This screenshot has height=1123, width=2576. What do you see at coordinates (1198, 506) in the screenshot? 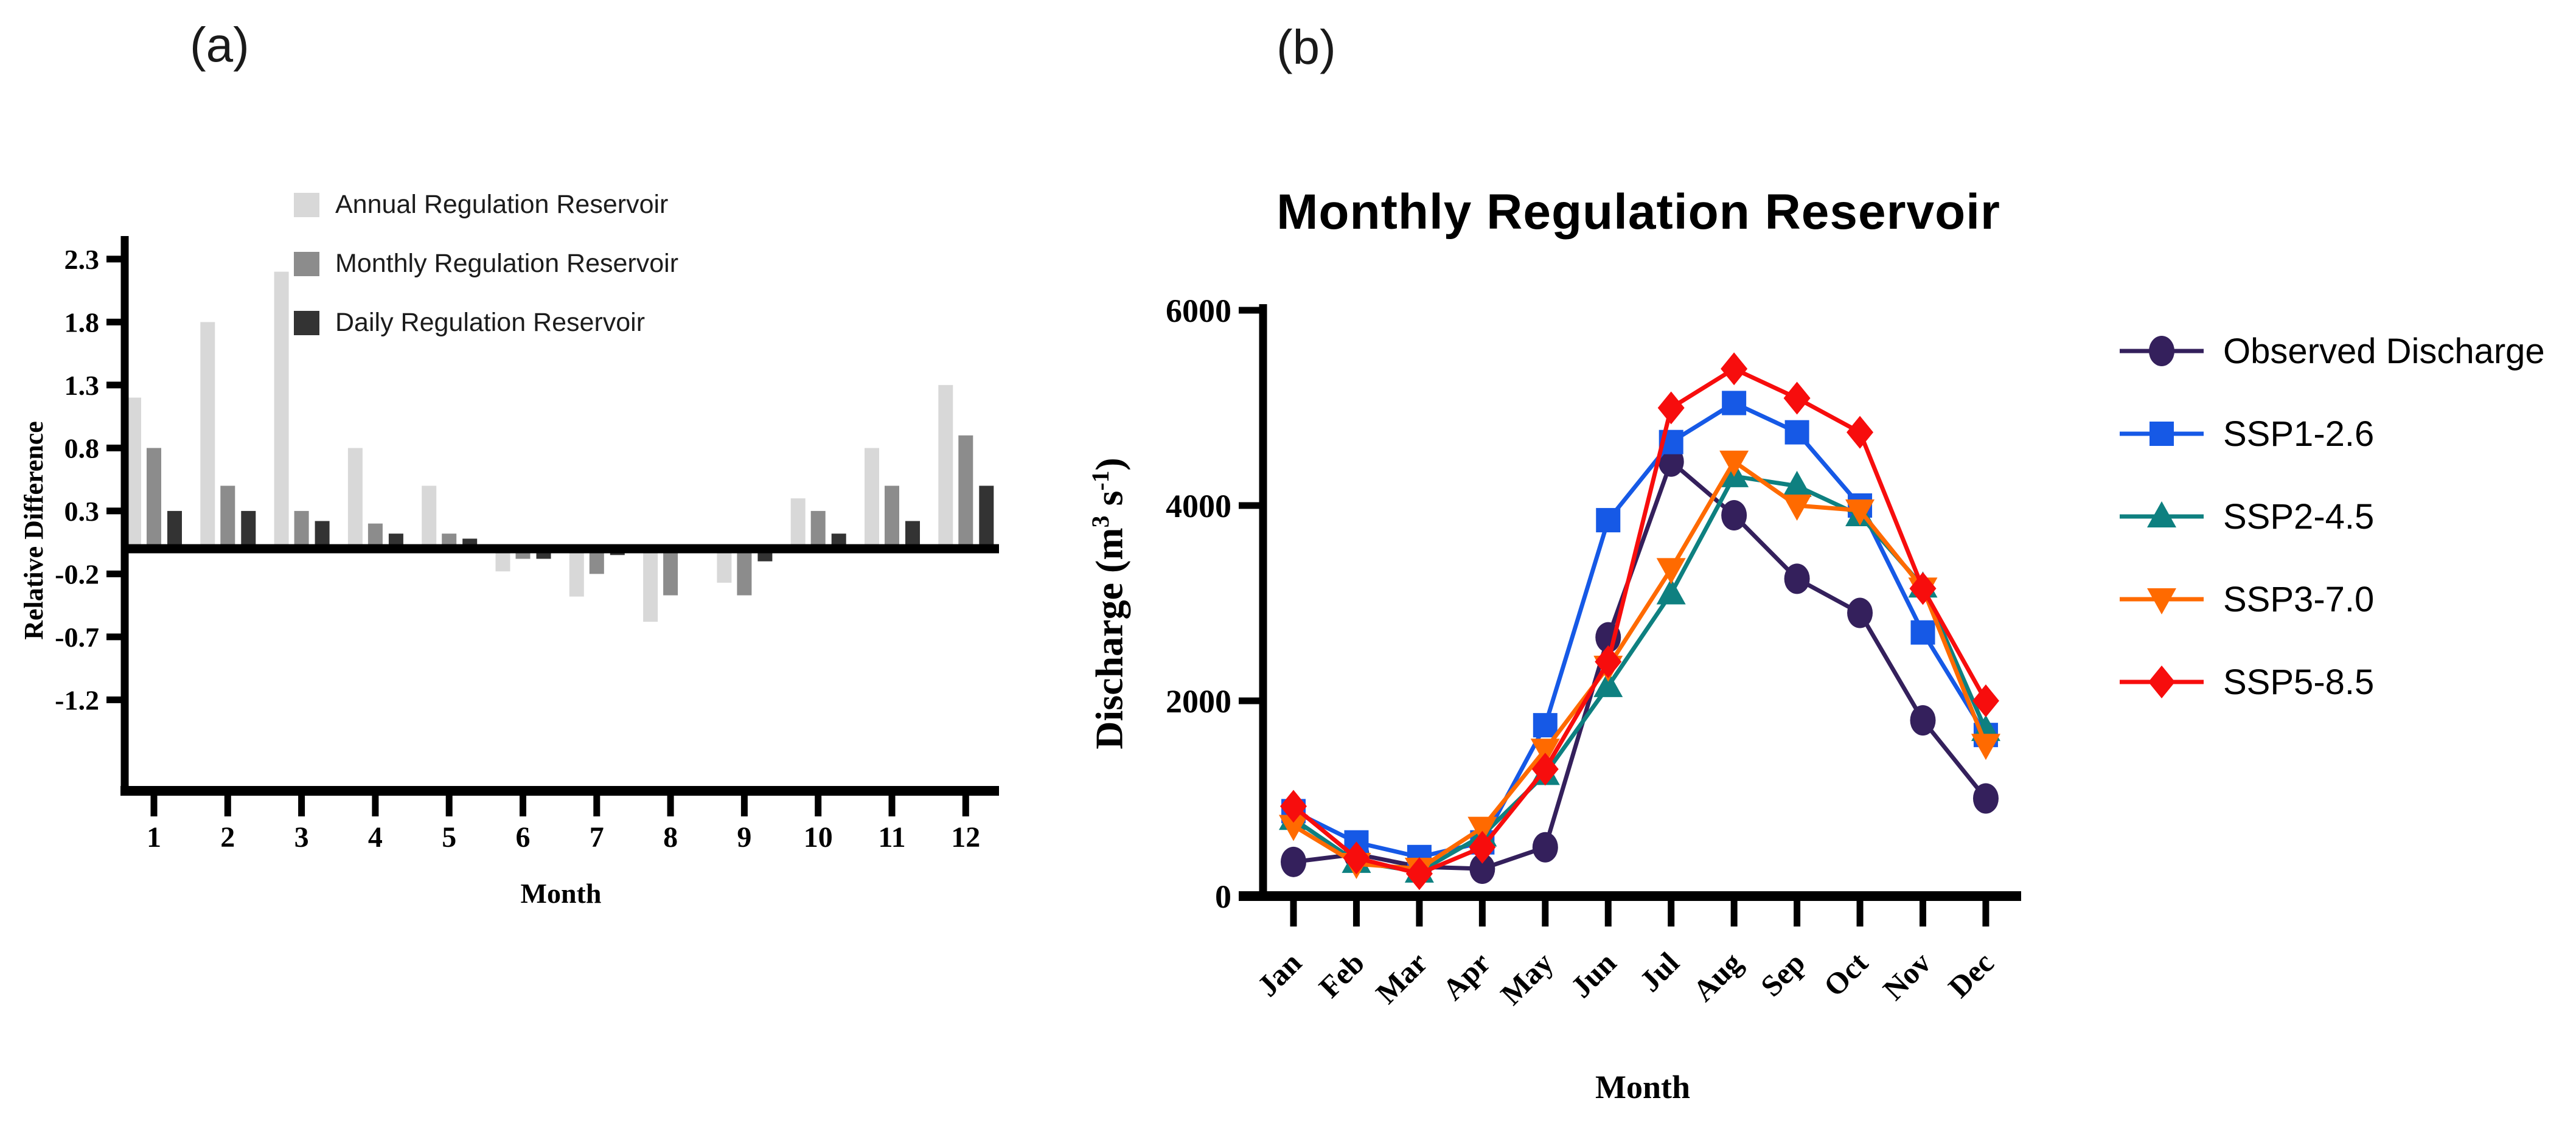
I see `y-tick-label: 4000` at bounding box center [1198, 506].